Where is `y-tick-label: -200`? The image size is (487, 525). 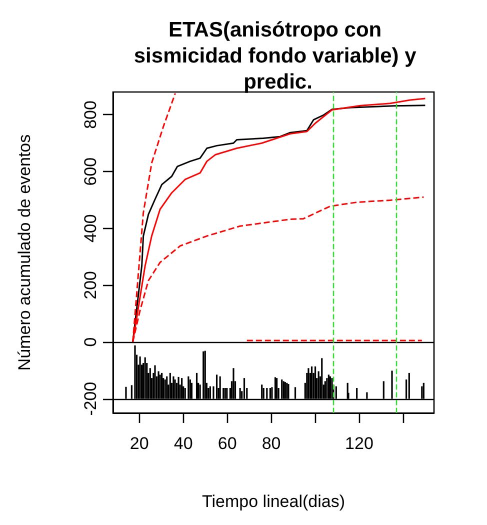 y-tick-label: -200 is located at coordinates (90, 399).